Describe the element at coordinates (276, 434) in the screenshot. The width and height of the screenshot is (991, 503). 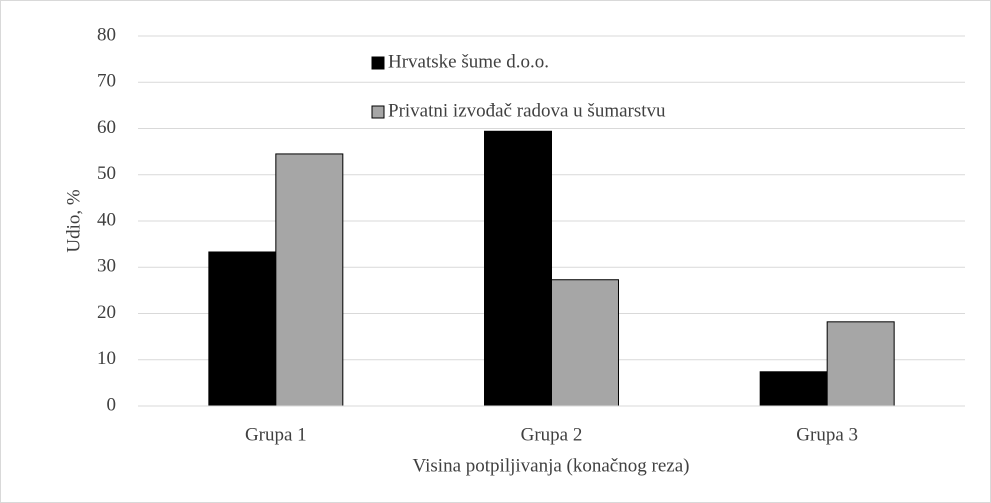
I see `x-tick-label: Grupa 1` at that location.